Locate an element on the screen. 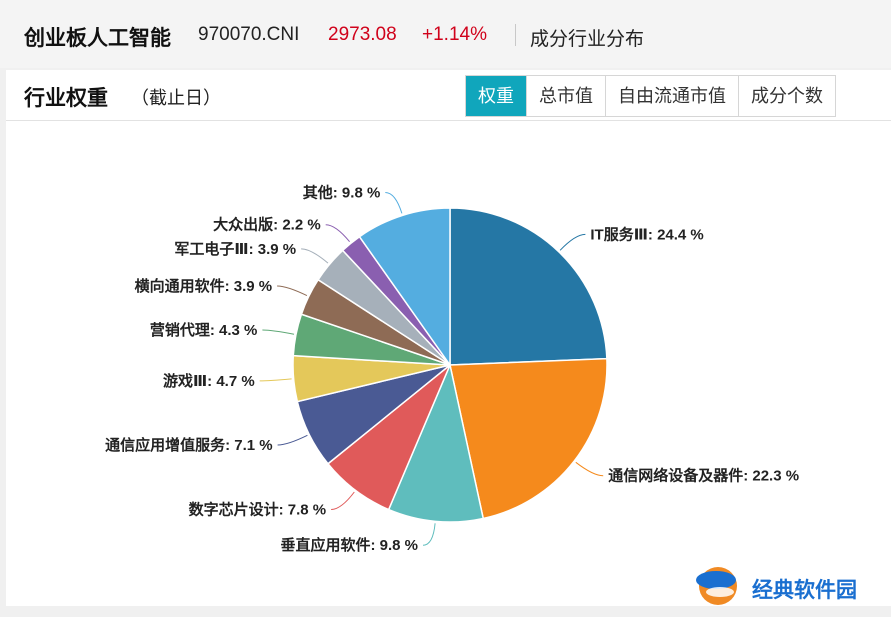 Image resolution: width=891 pixels, height=617 pixels. tab-free-float-market-cap: 自由流通市值 is located at coordinates (671, 96).